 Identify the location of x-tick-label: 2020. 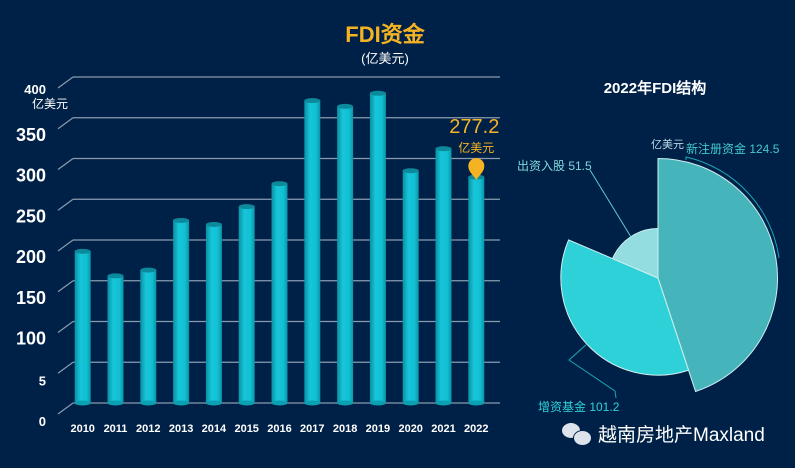
(410, 429).